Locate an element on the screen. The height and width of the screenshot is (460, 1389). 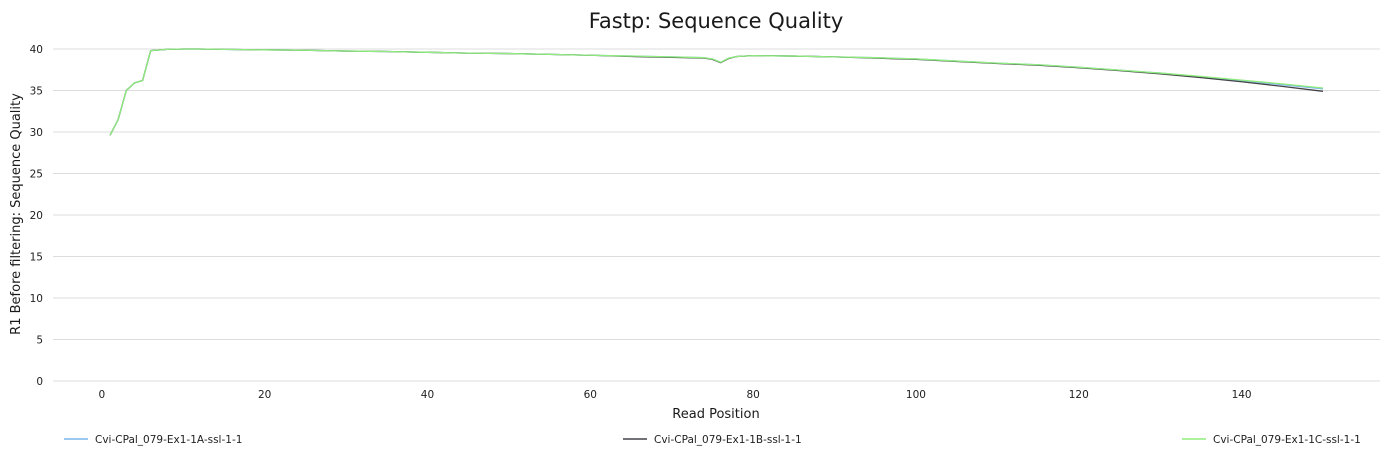
y-tick-label: 0 is located at coordinates (39, 382).